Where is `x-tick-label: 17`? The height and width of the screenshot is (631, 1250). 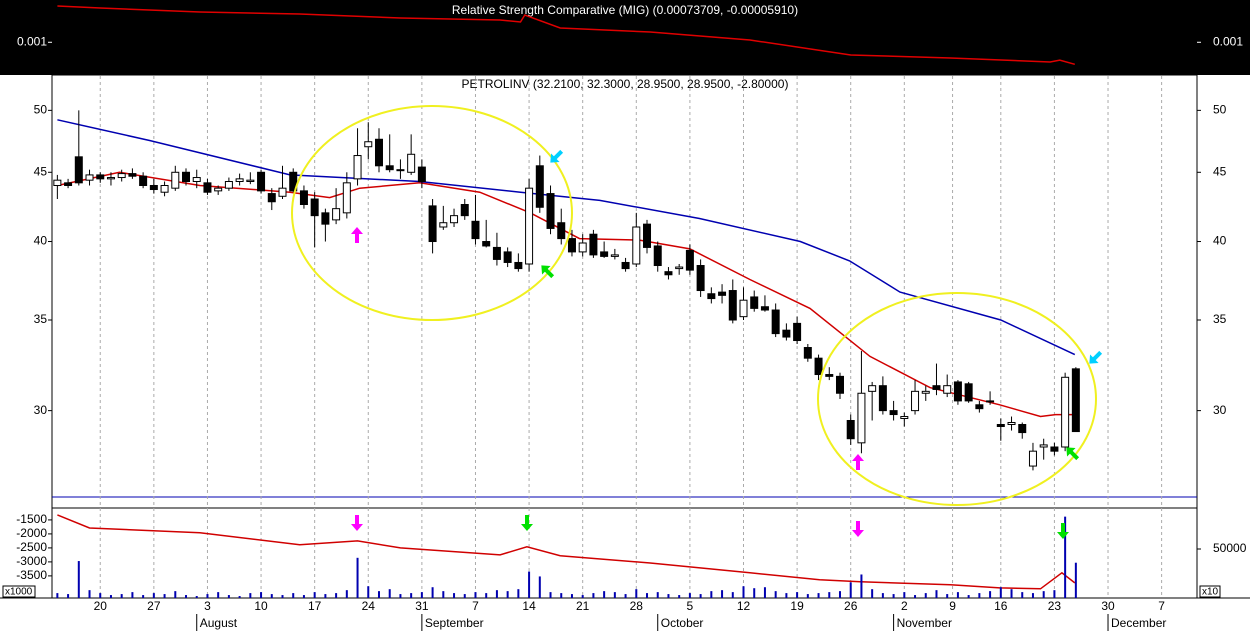
x-tick-label: 17 is located at coordinates (315, 606).